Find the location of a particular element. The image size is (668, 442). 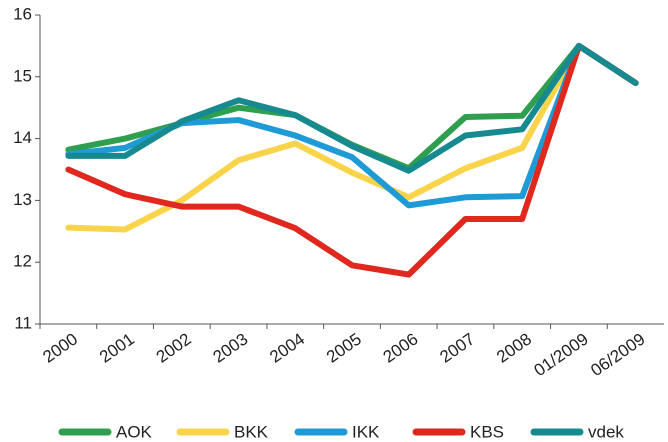

x-tick-label: 2004 is located at coordinates (287, 347).